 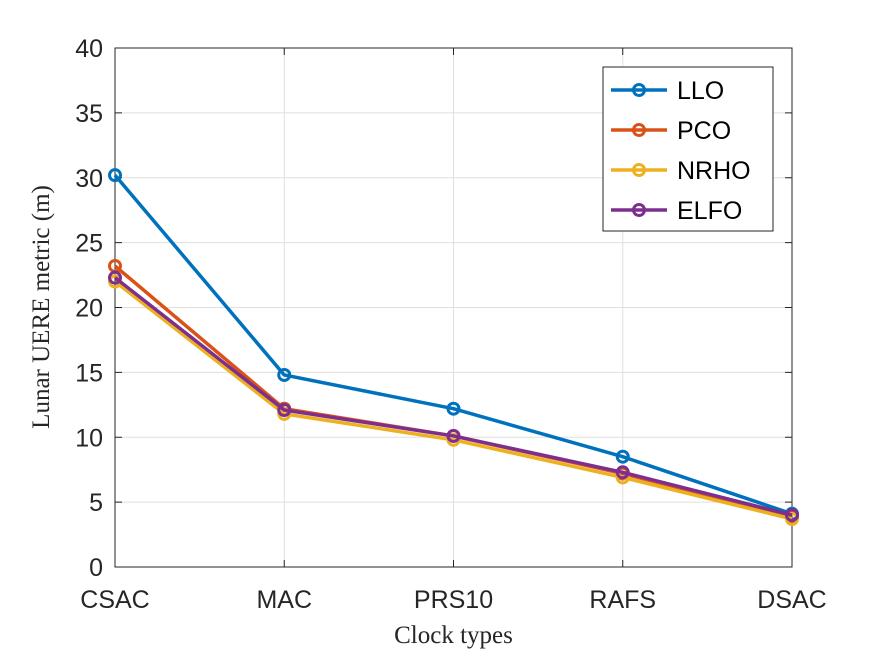 I want to click on y-tick-label: 5, so click(x=96, y=503).